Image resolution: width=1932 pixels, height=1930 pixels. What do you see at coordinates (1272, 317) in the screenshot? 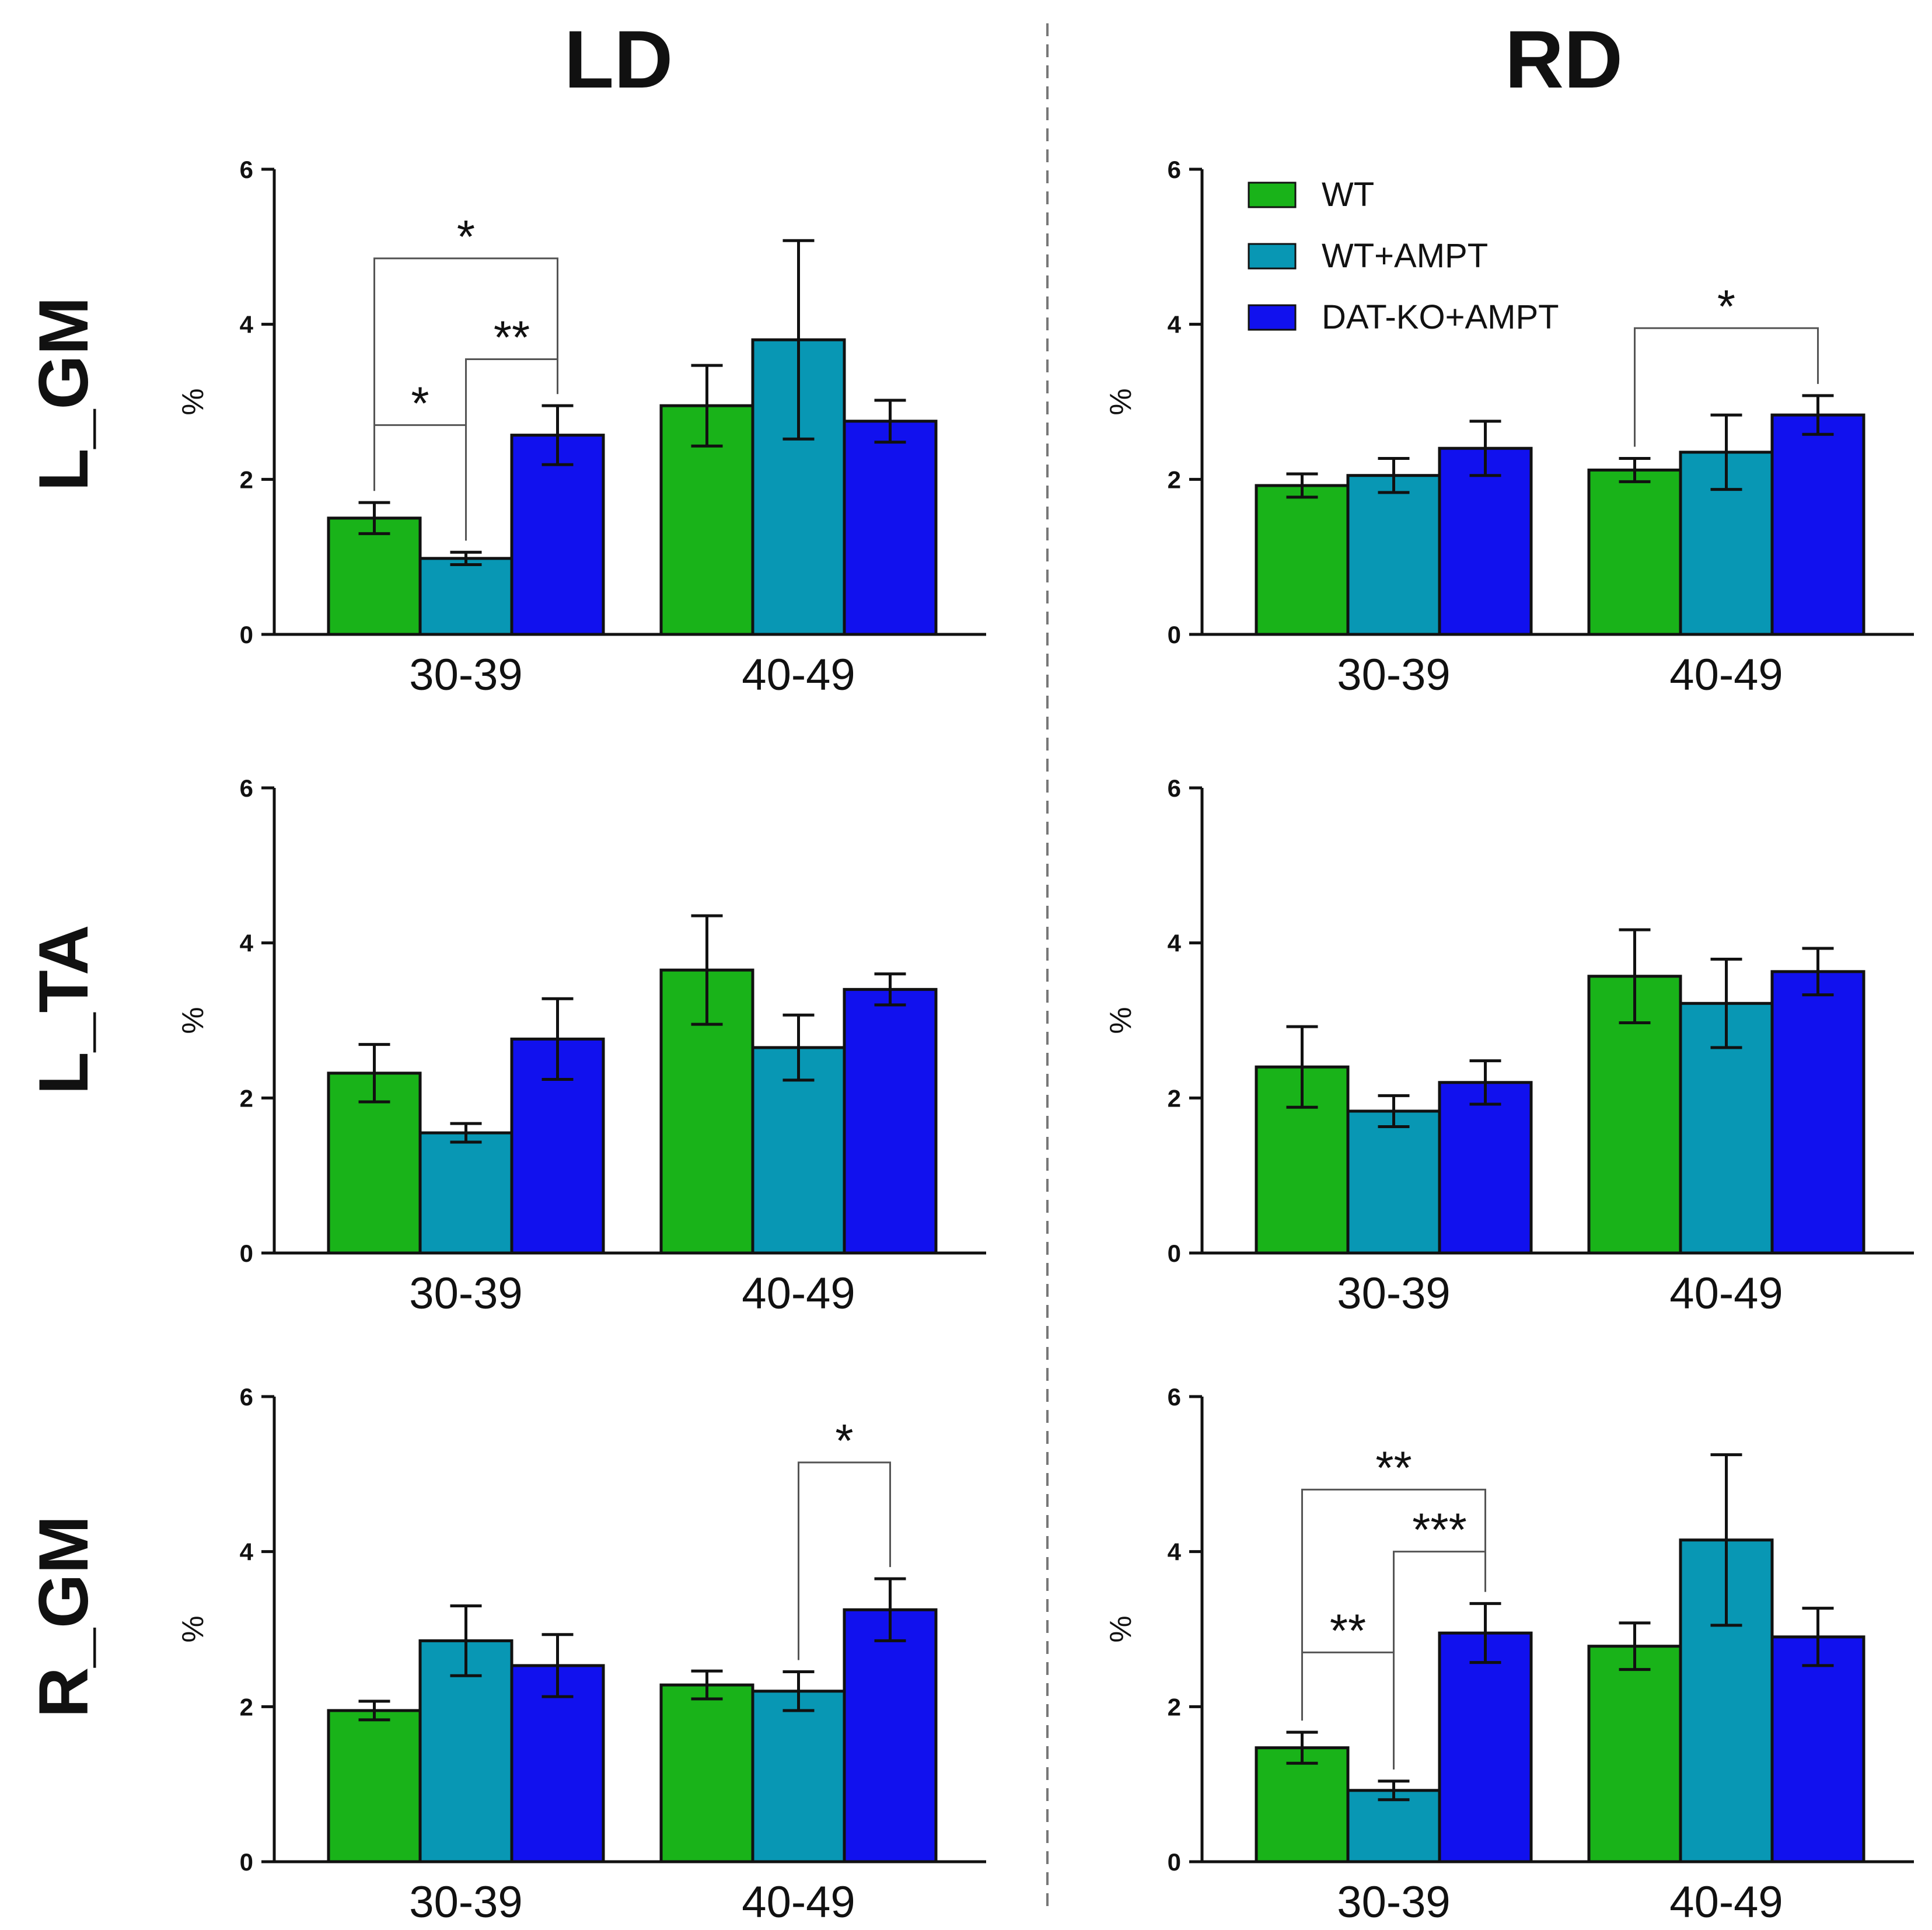
I see `legend-swatch-dat-ko-ampt` at bounding box center [1272, 317].